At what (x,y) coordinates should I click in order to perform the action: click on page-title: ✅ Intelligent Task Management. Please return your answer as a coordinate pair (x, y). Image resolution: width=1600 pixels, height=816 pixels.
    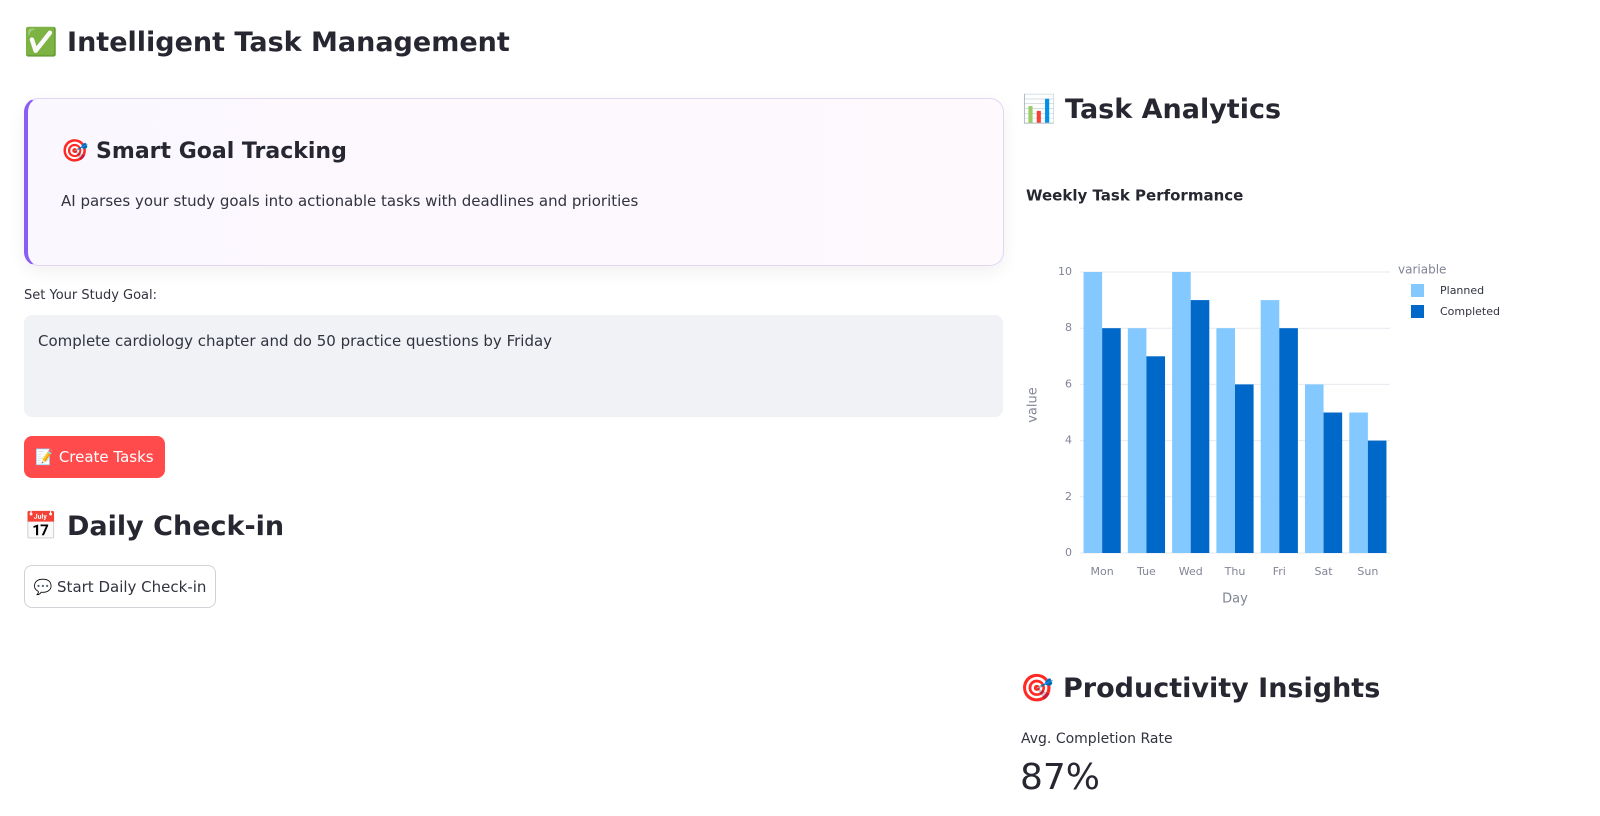
    Looking at the image, I should click on (267, 42).